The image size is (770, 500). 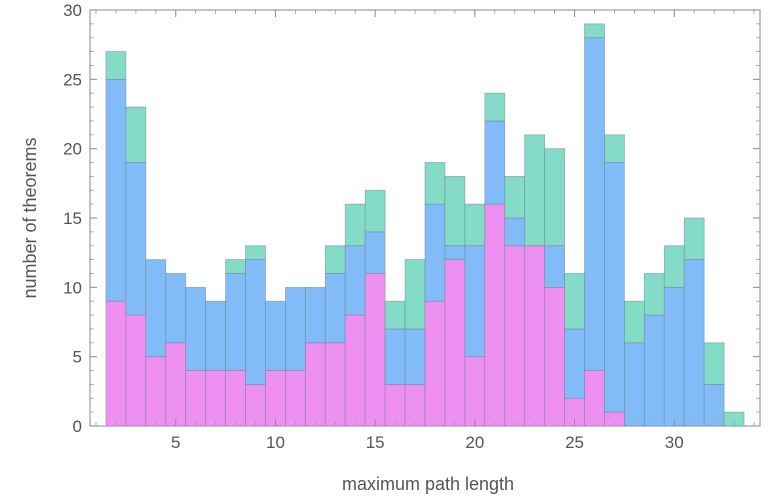 What do you see at coordinates (415, 405) in the screenshot?
I see `bar-pink-x17` at bounding box center [415, 405].